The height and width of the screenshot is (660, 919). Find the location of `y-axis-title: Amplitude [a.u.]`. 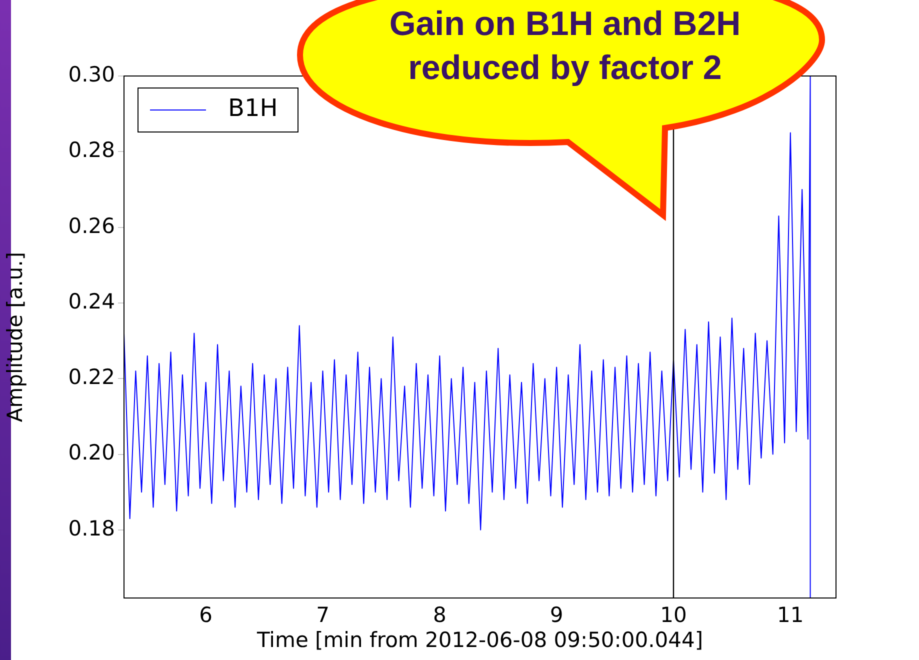

y-axis-title: Amplitude [a.u.] is located at coordinates (15, 337).